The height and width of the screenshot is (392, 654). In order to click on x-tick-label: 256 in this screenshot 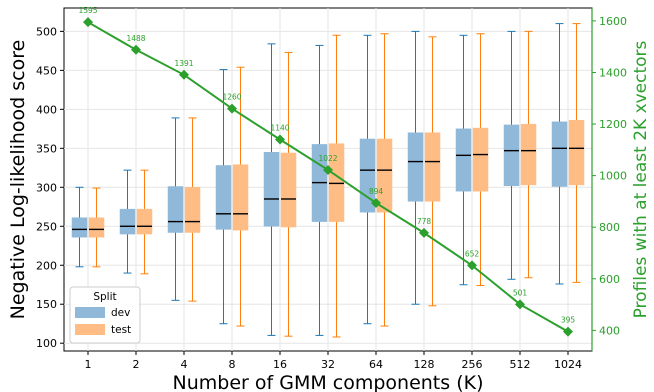, I will do `click(472, 364)`.